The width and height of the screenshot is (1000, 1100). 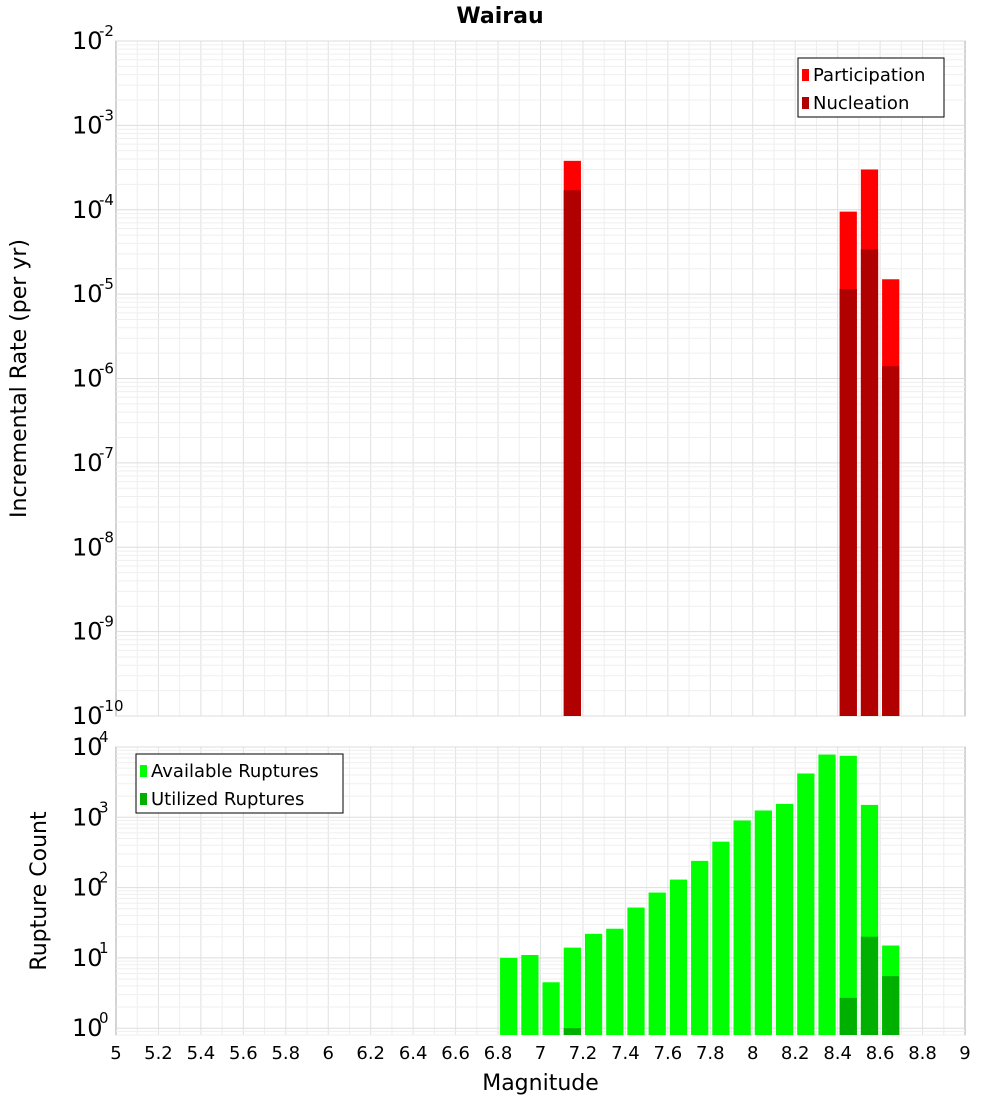 What do you see at coordinates (285, 1053) in the screenshot?
I see `x-tick-label: 5.8` at bounding box center [285, 1053].